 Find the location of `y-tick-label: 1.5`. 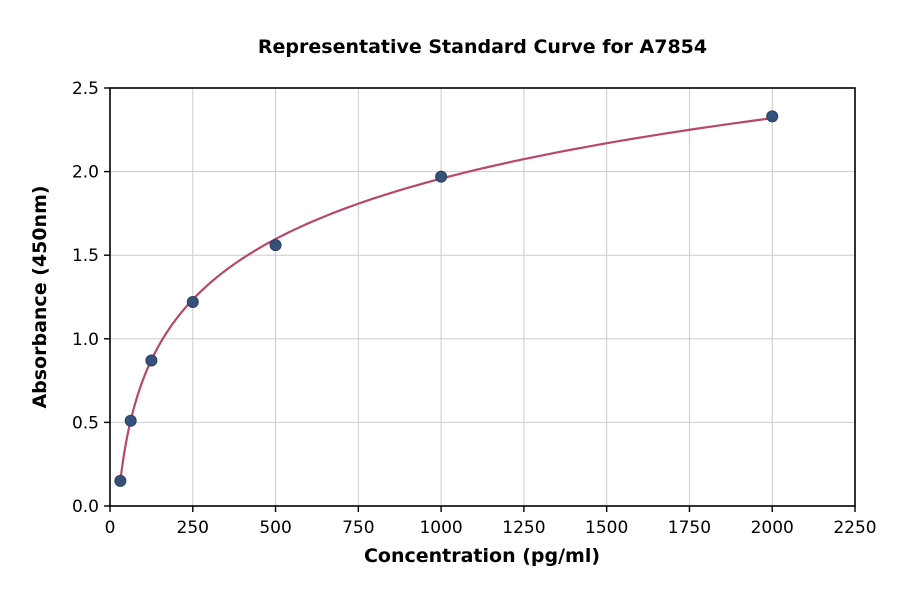

y-tick-label: 1.5 is located at coordinates (85, 256).